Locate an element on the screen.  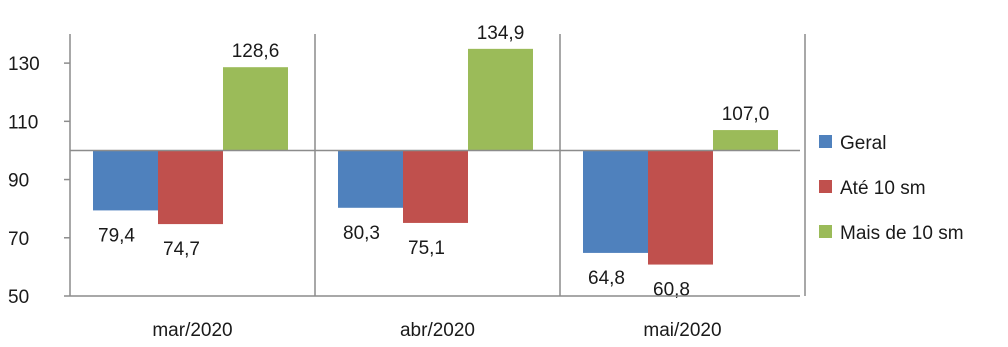
bar-mais-de-10-sm-abr-2020 is located at coordinates (500, 99).